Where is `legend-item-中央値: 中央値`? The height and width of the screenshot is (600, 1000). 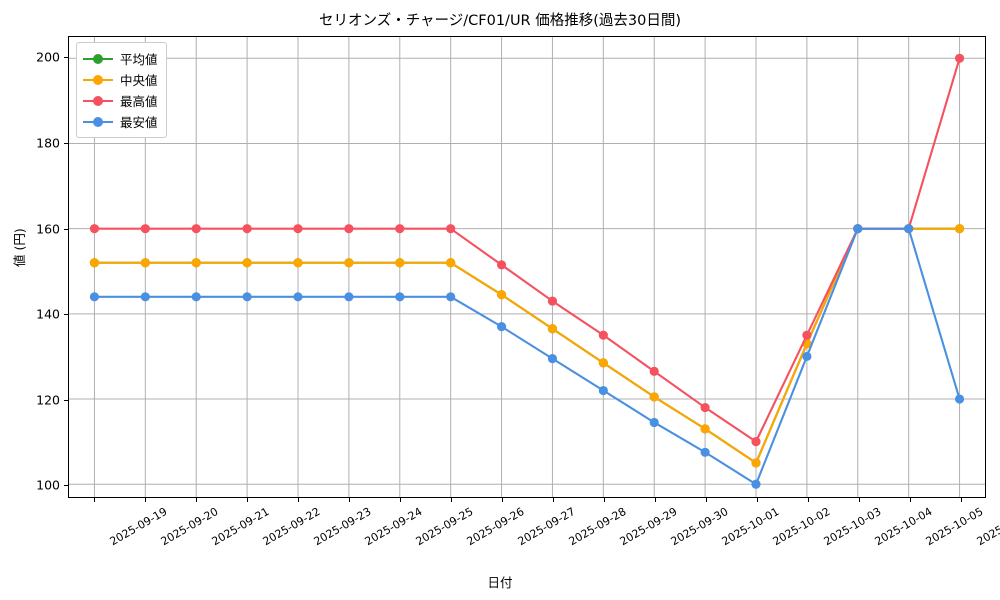
legend-item-中央値: 中央値 is located at coordinates (120, 79).